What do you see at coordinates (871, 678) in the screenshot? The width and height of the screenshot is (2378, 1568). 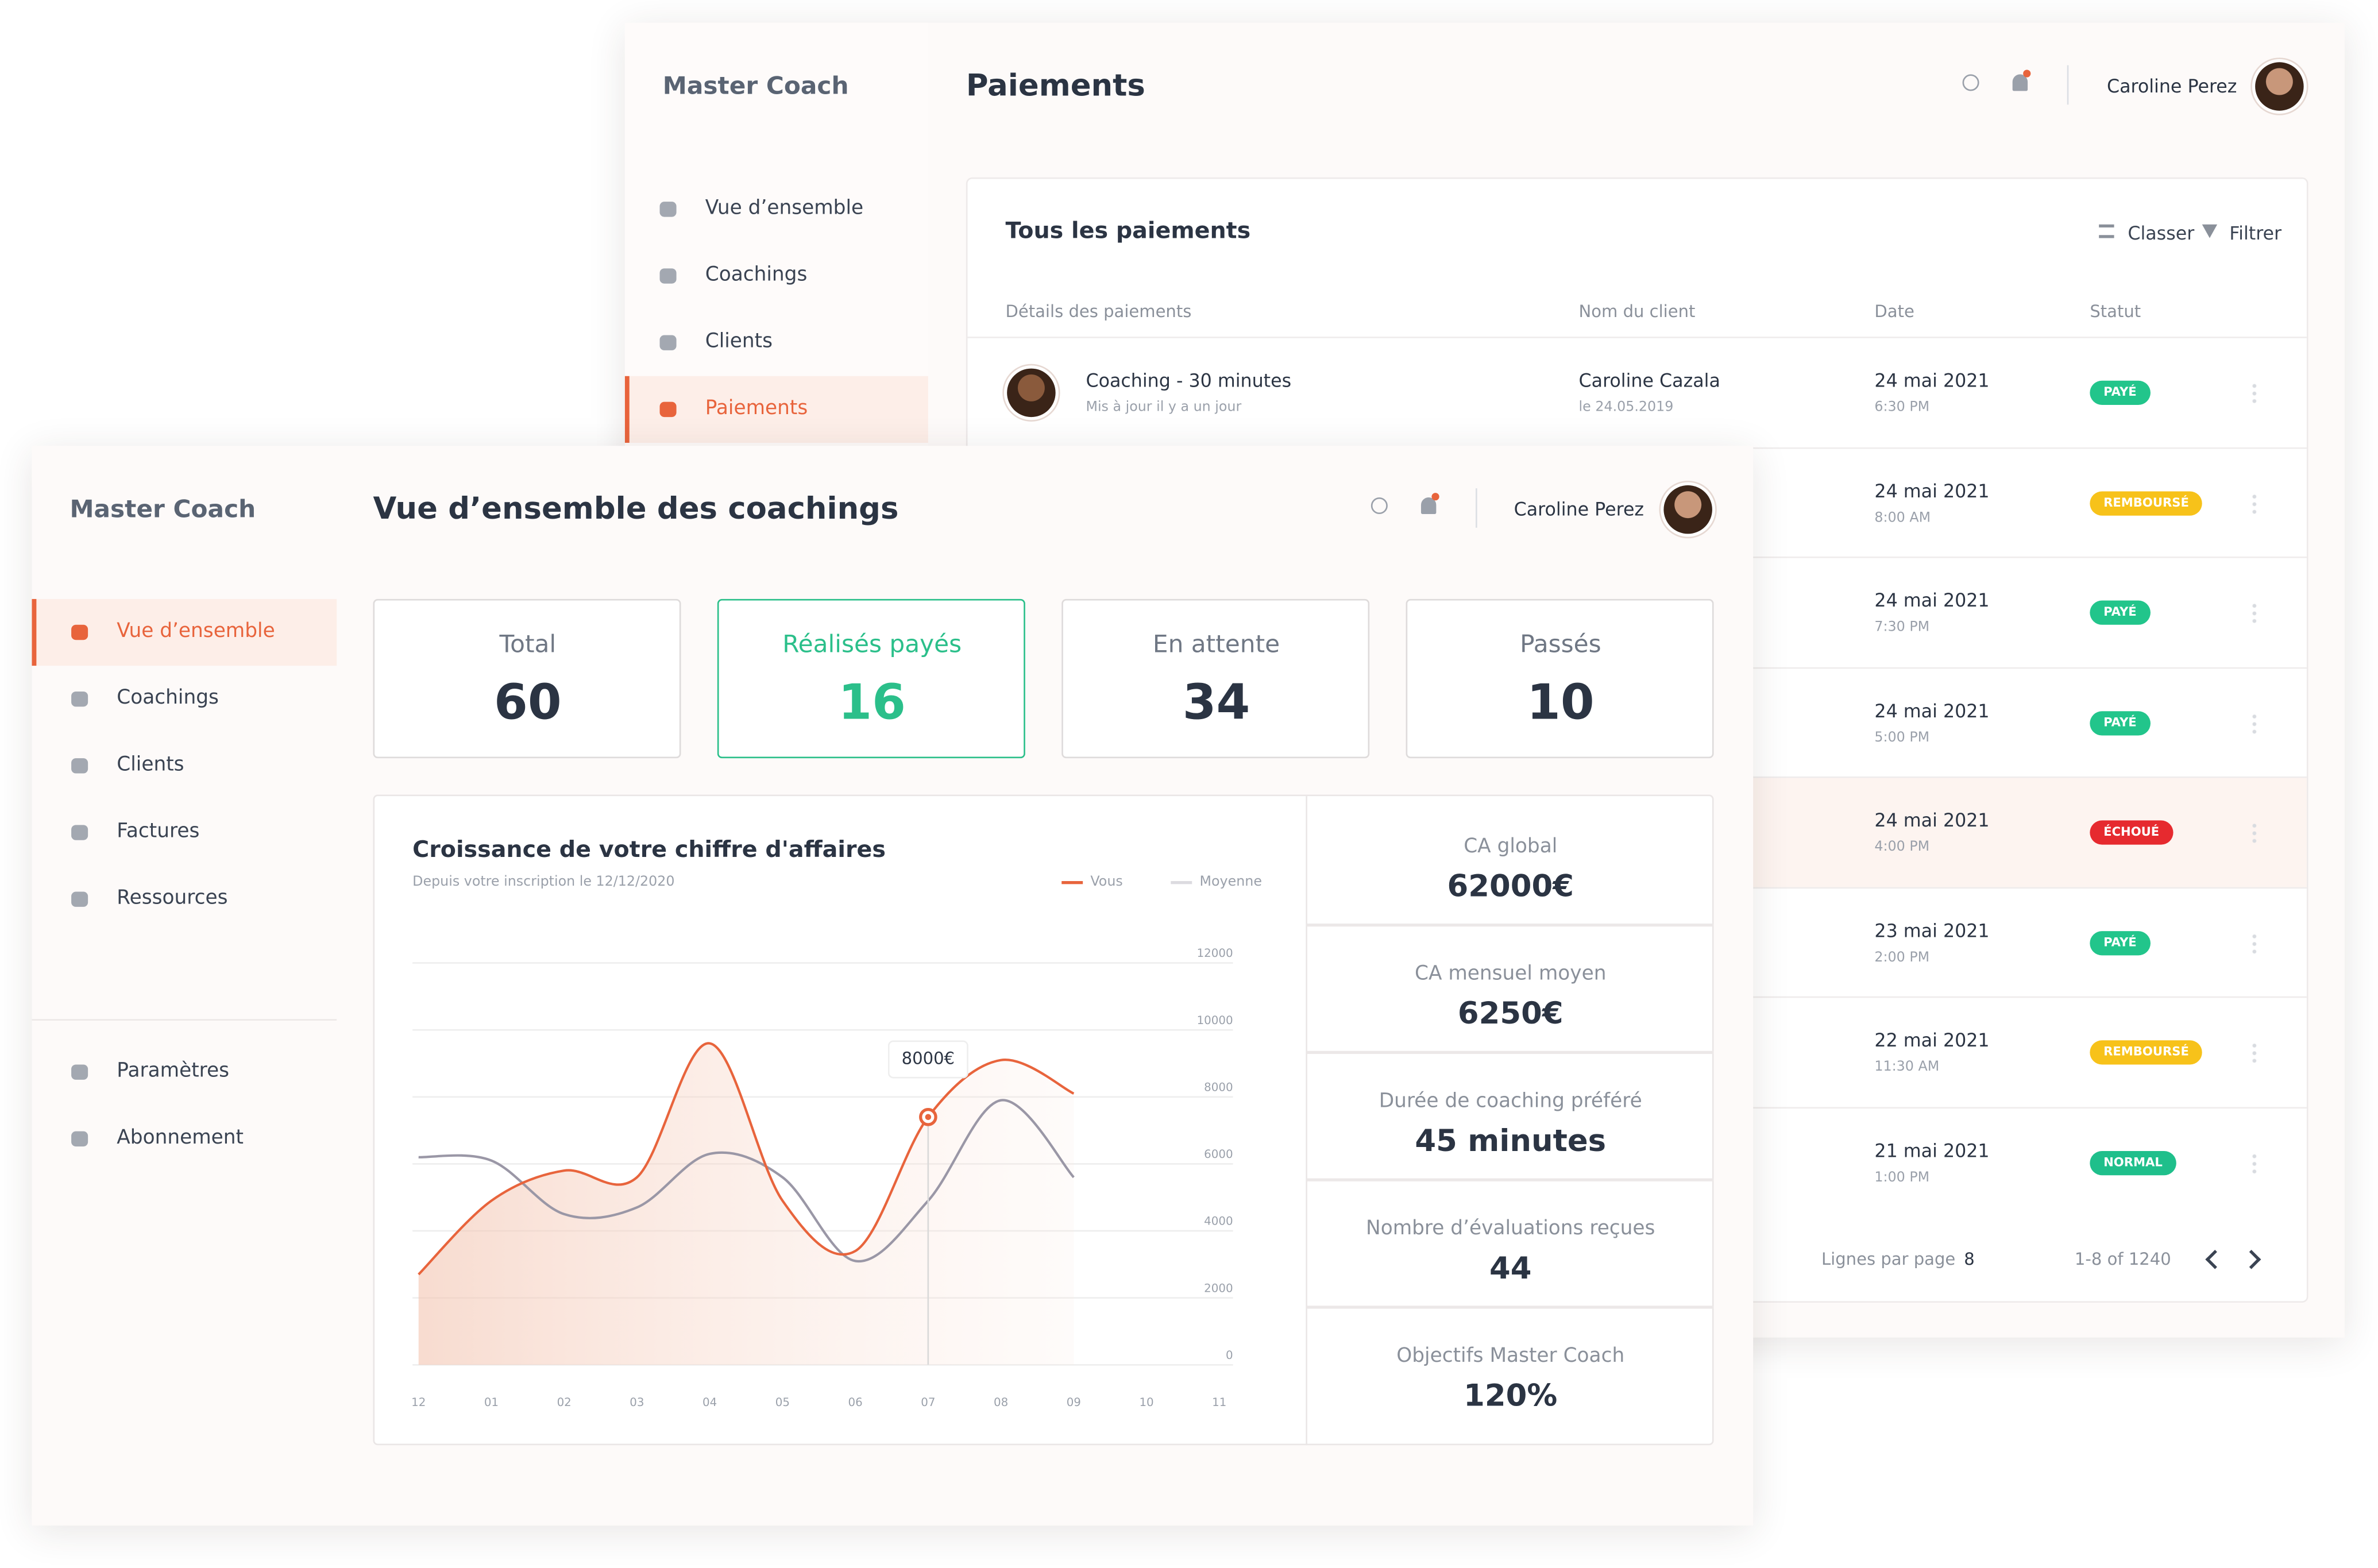 I see `stat-card: Réalisés payés 16` at bounding box center [871, 678].